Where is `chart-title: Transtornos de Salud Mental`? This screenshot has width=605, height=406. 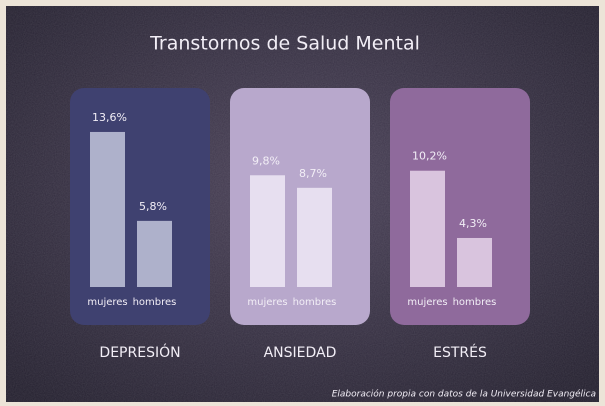 chart-title: Transtornos de Salud Mental is located at coordinates (284, 44).